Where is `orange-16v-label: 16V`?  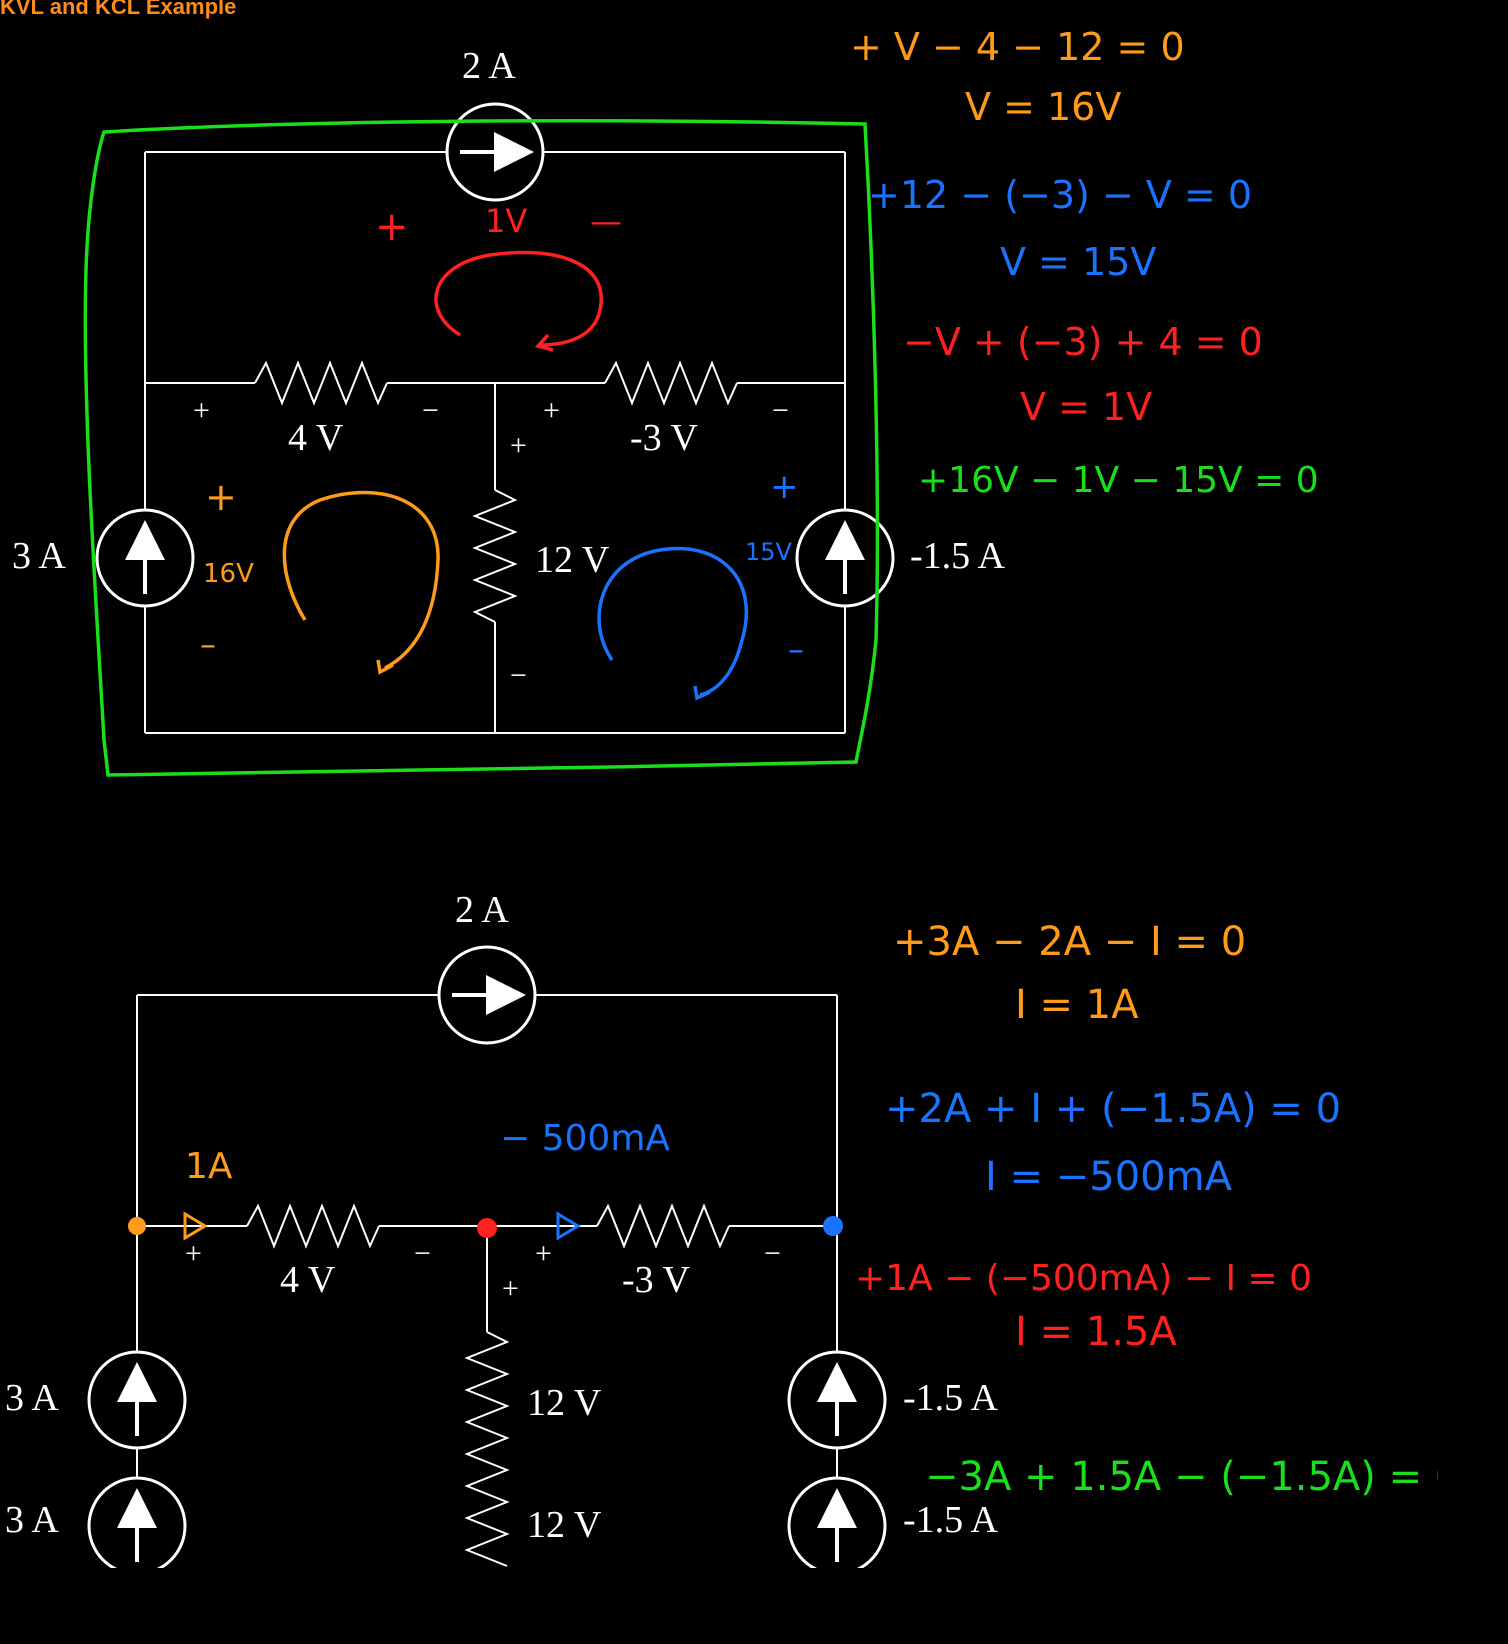 orange-16v-label: 16V is located at coordinates (228, 574).